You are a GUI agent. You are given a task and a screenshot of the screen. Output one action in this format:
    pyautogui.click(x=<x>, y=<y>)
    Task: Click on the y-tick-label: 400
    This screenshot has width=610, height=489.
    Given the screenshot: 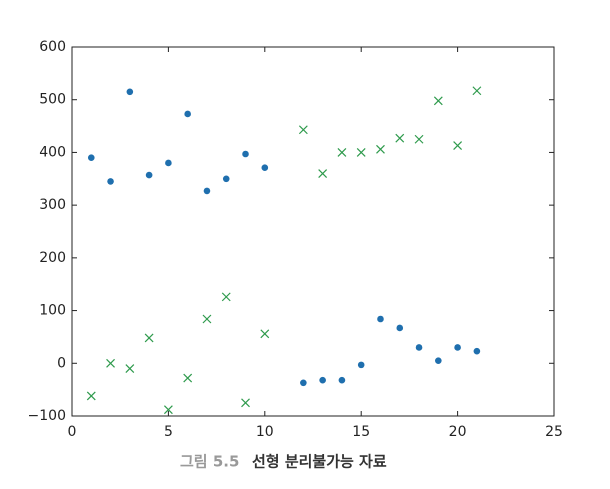 What is the action you would take?
    pyautogui.click(x=52, y=152)
    